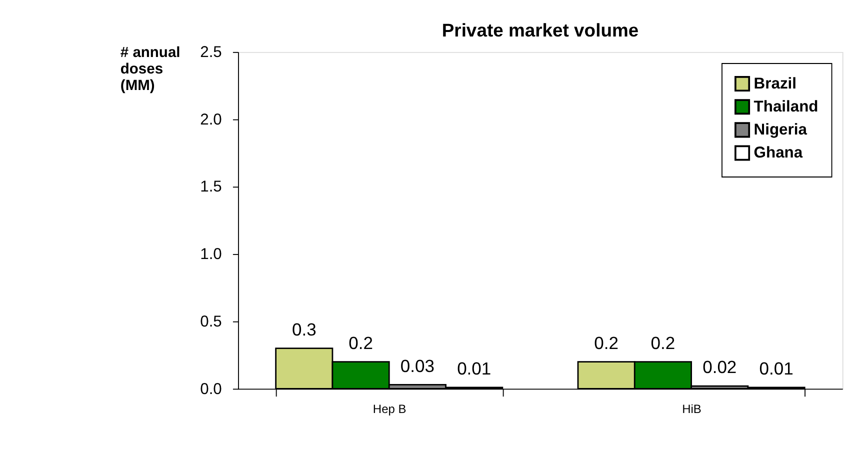 The image size is (847, 465). Describe the element at coordinates (211, 53) in the screenshot. I see `y-tick-label: 2.5` at that location.